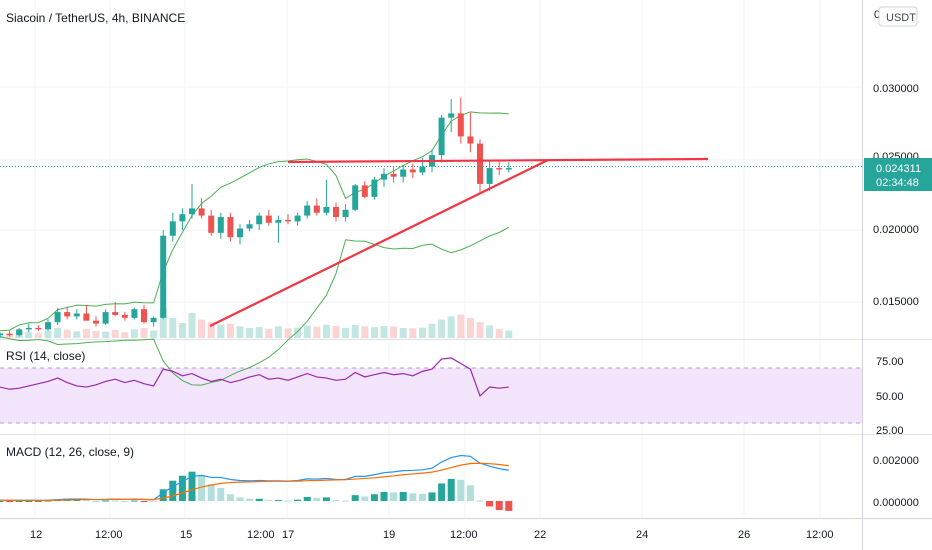 This screenshot has height=550, width=932. What do you see at coordinates (95, 18) in the screenshot?
I see `symbol-title: Siacoin / TetherUS, 4h, BINANCE` at bounding box center [95, 18].